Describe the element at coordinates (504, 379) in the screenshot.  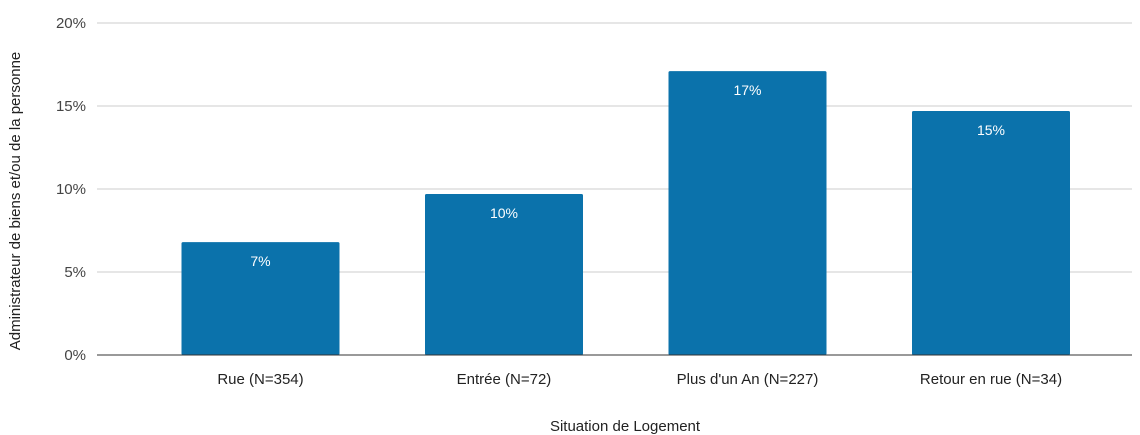
I see `x-category-label: Entrée (N=72)` at that location.